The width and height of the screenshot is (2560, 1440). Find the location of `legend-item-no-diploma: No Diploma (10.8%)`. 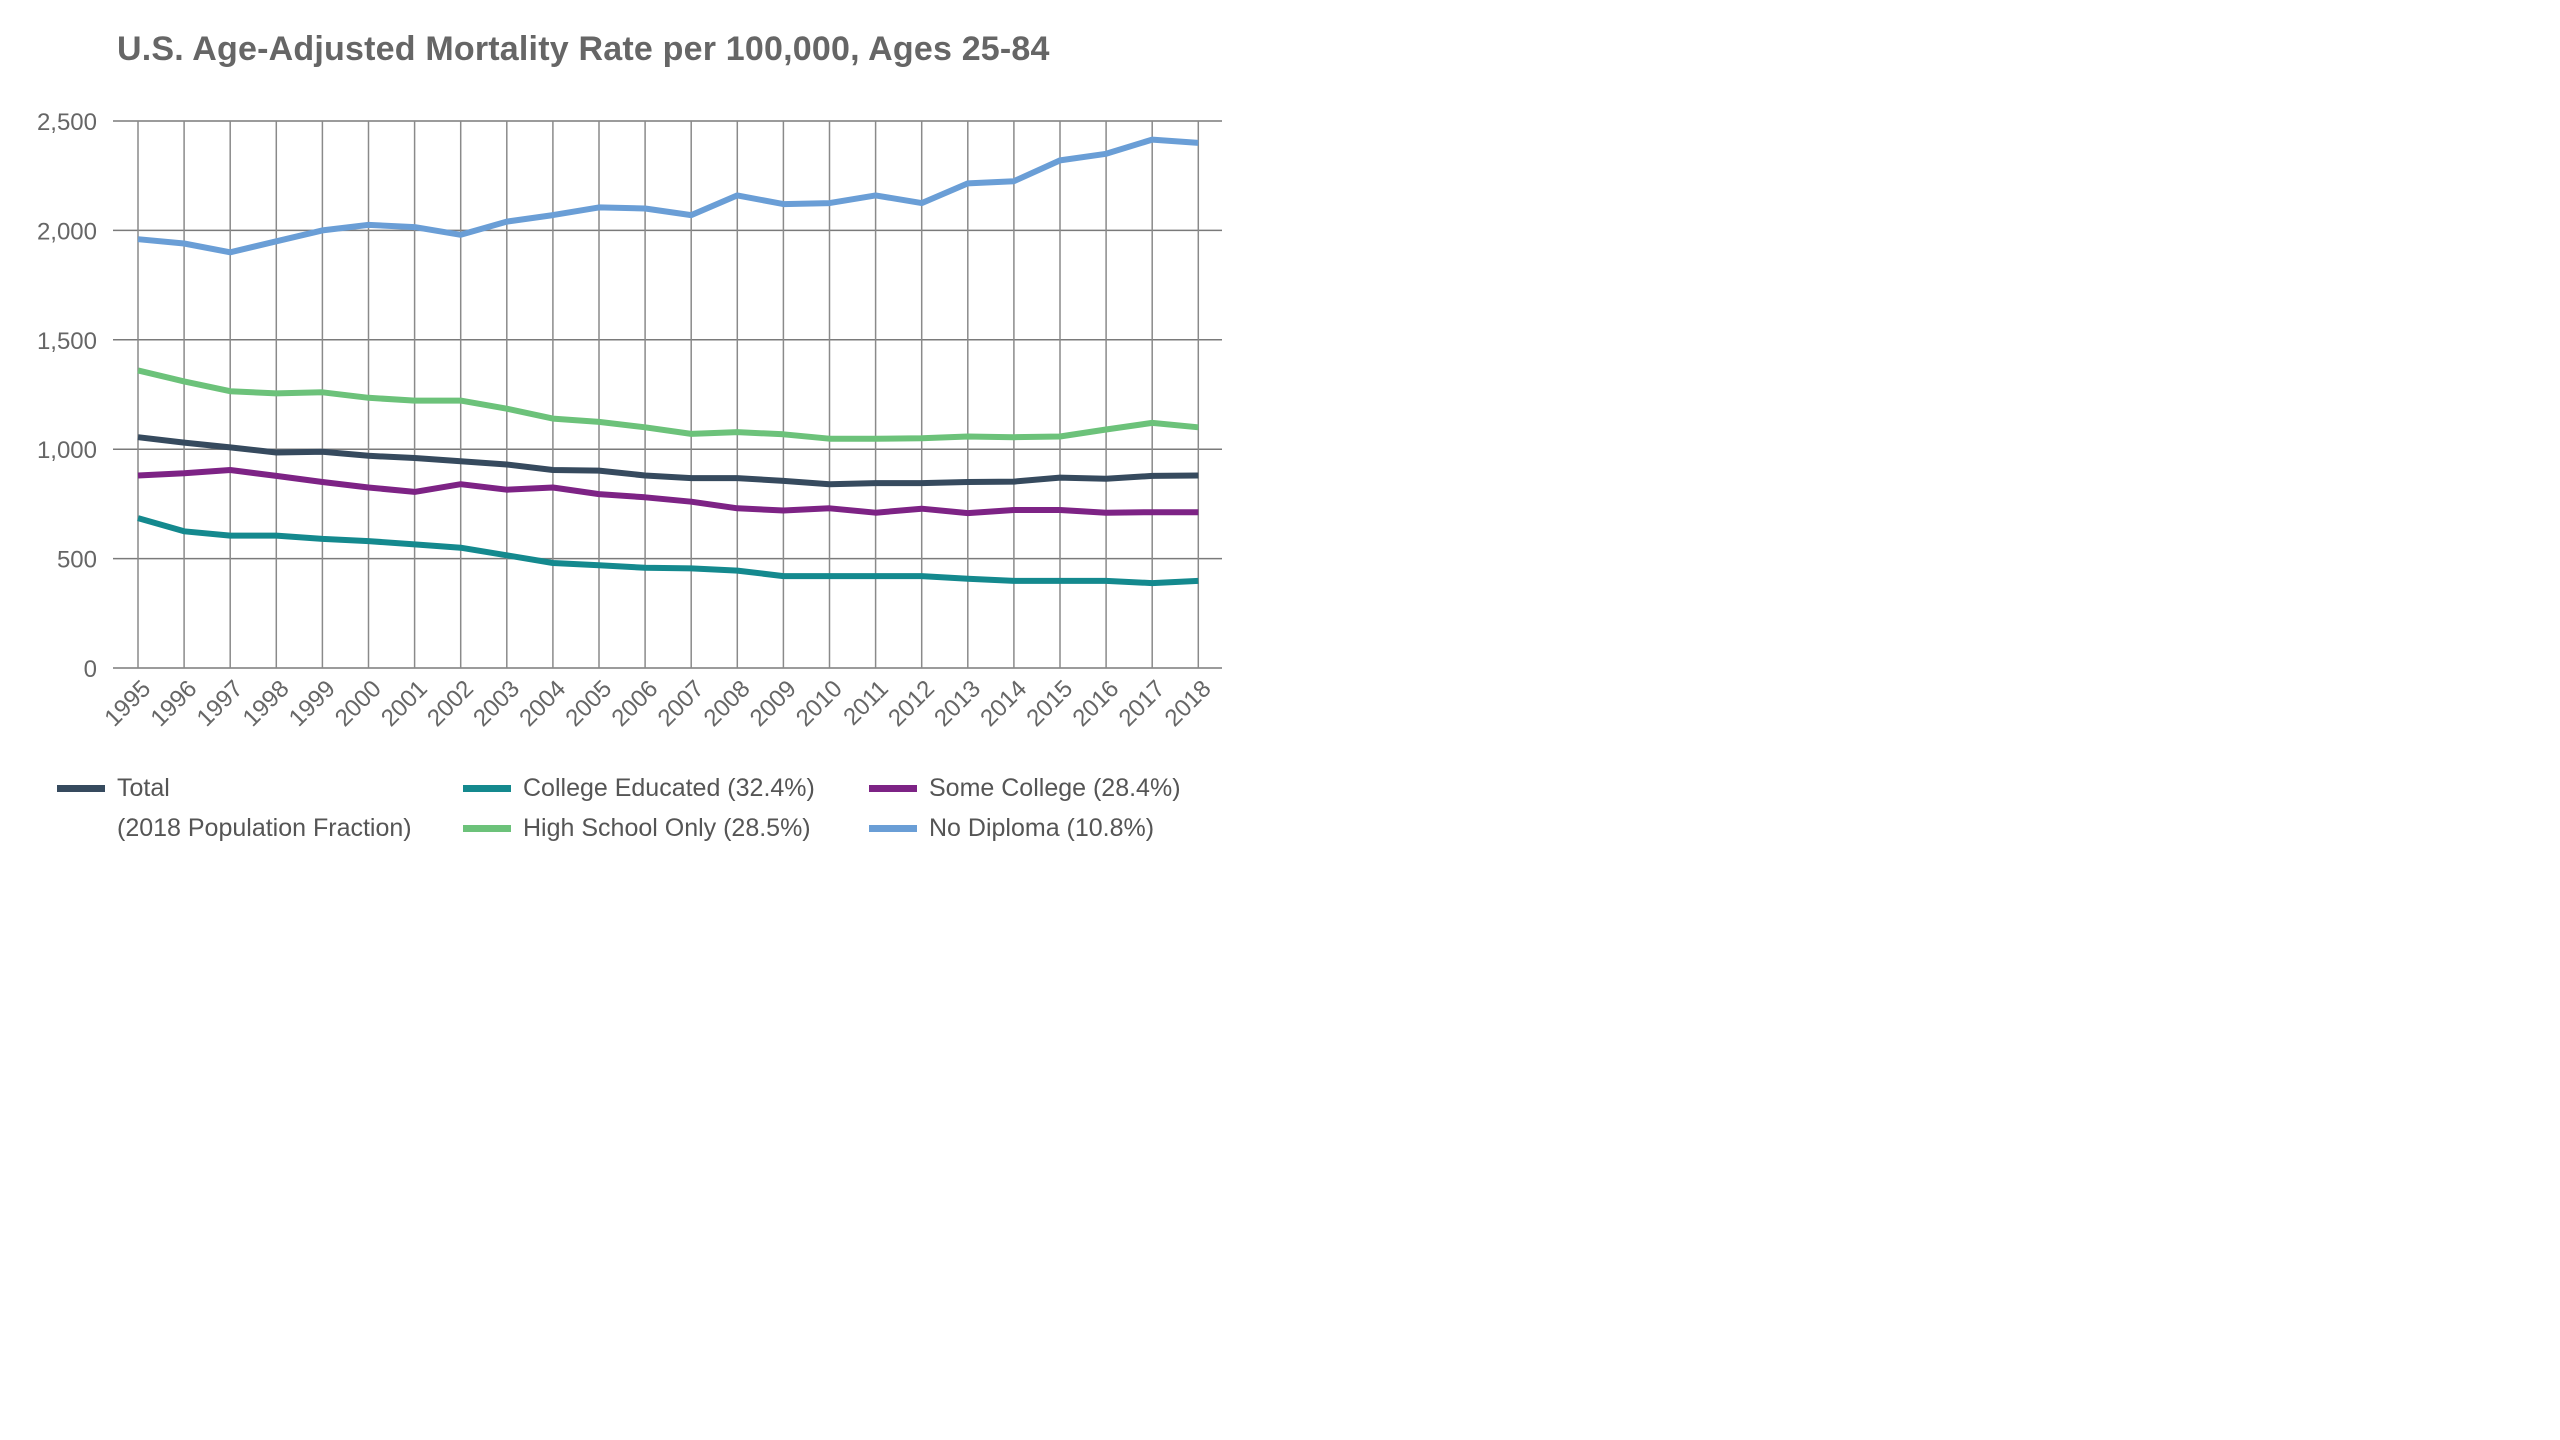

legend-item-no-diploma: No Diploma (10.8%) is located at coordinates (1011, 828).